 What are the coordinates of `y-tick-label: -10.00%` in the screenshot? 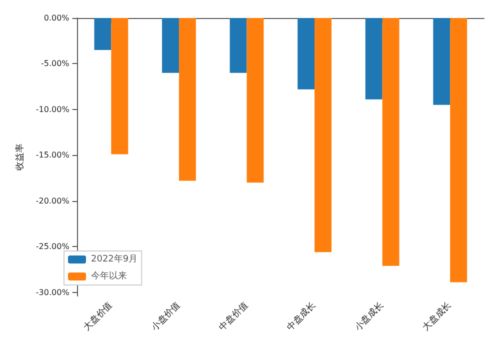 It's located at (53, 109).